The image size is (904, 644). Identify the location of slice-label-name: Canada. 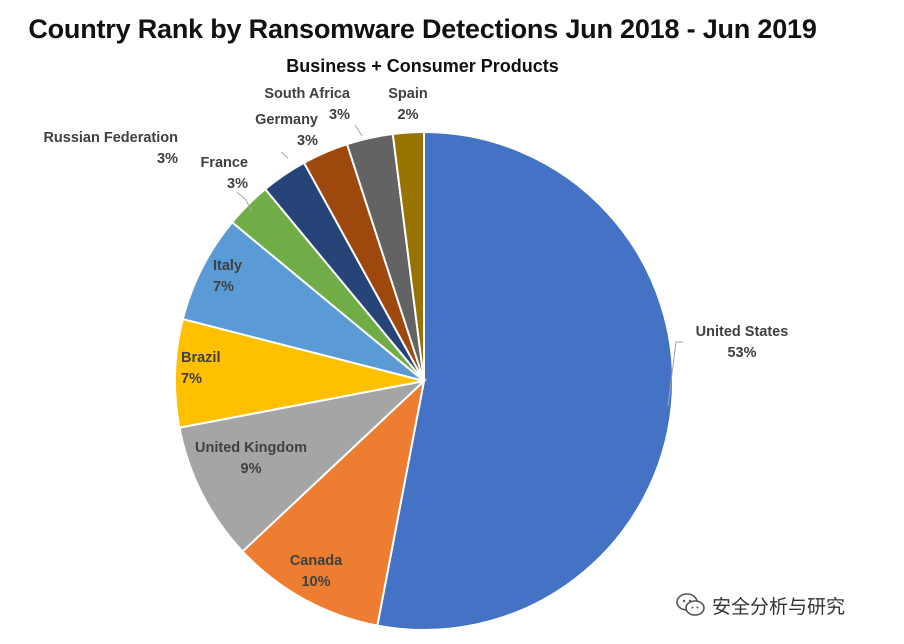
(316, 561).